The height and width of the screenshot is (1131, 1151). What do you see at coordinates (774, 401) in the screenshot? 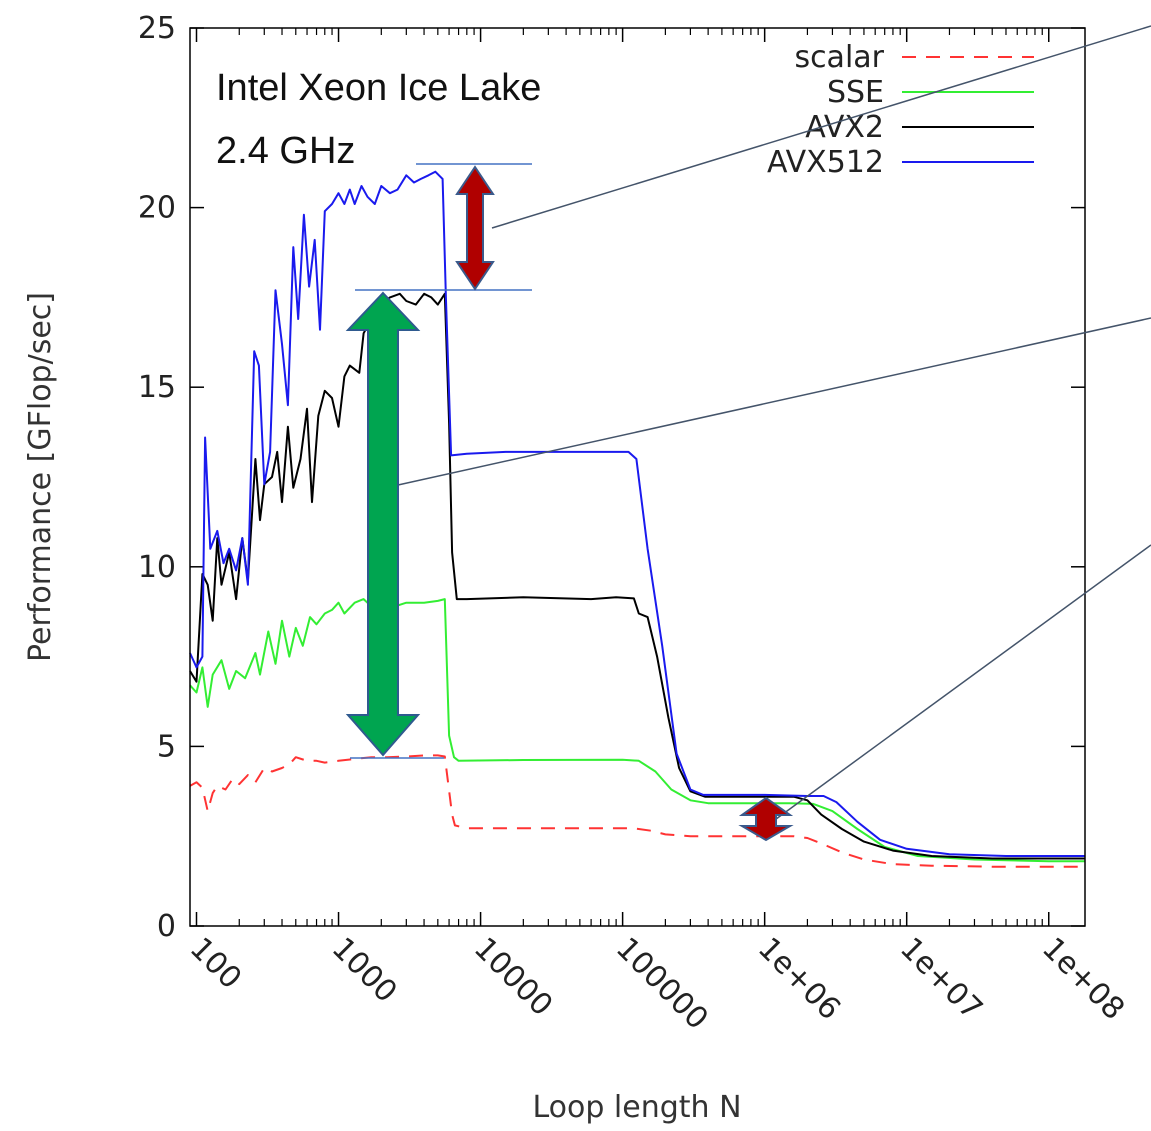
I see `callout-line-middle` at bounding box center [774, 401].